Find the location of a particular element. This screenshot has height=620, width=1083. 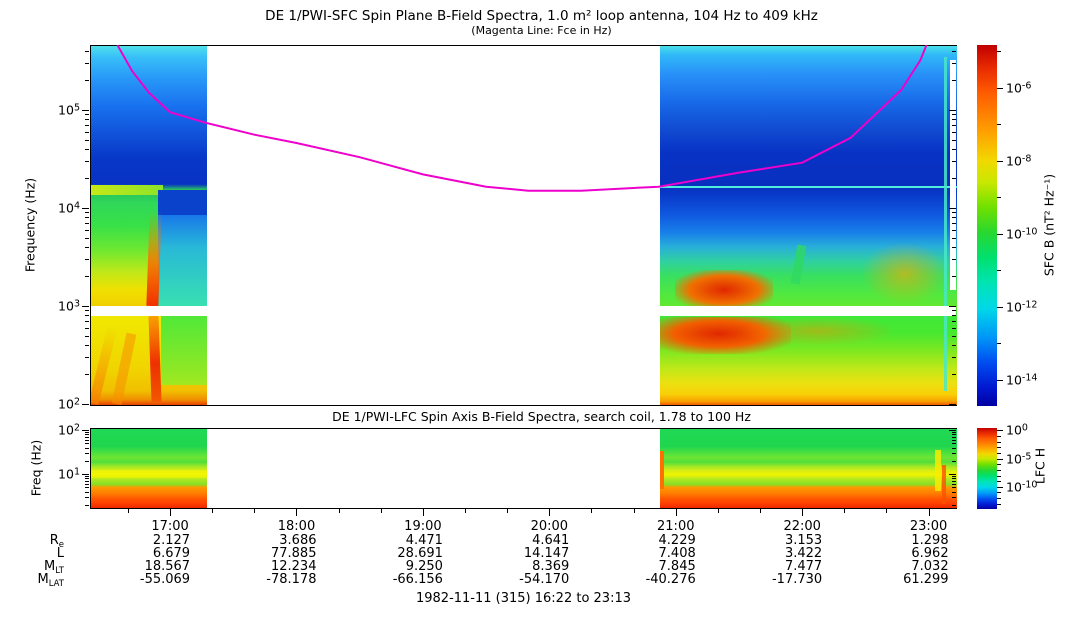

sfc-data-segment-left is located at coordinates (149, 225).